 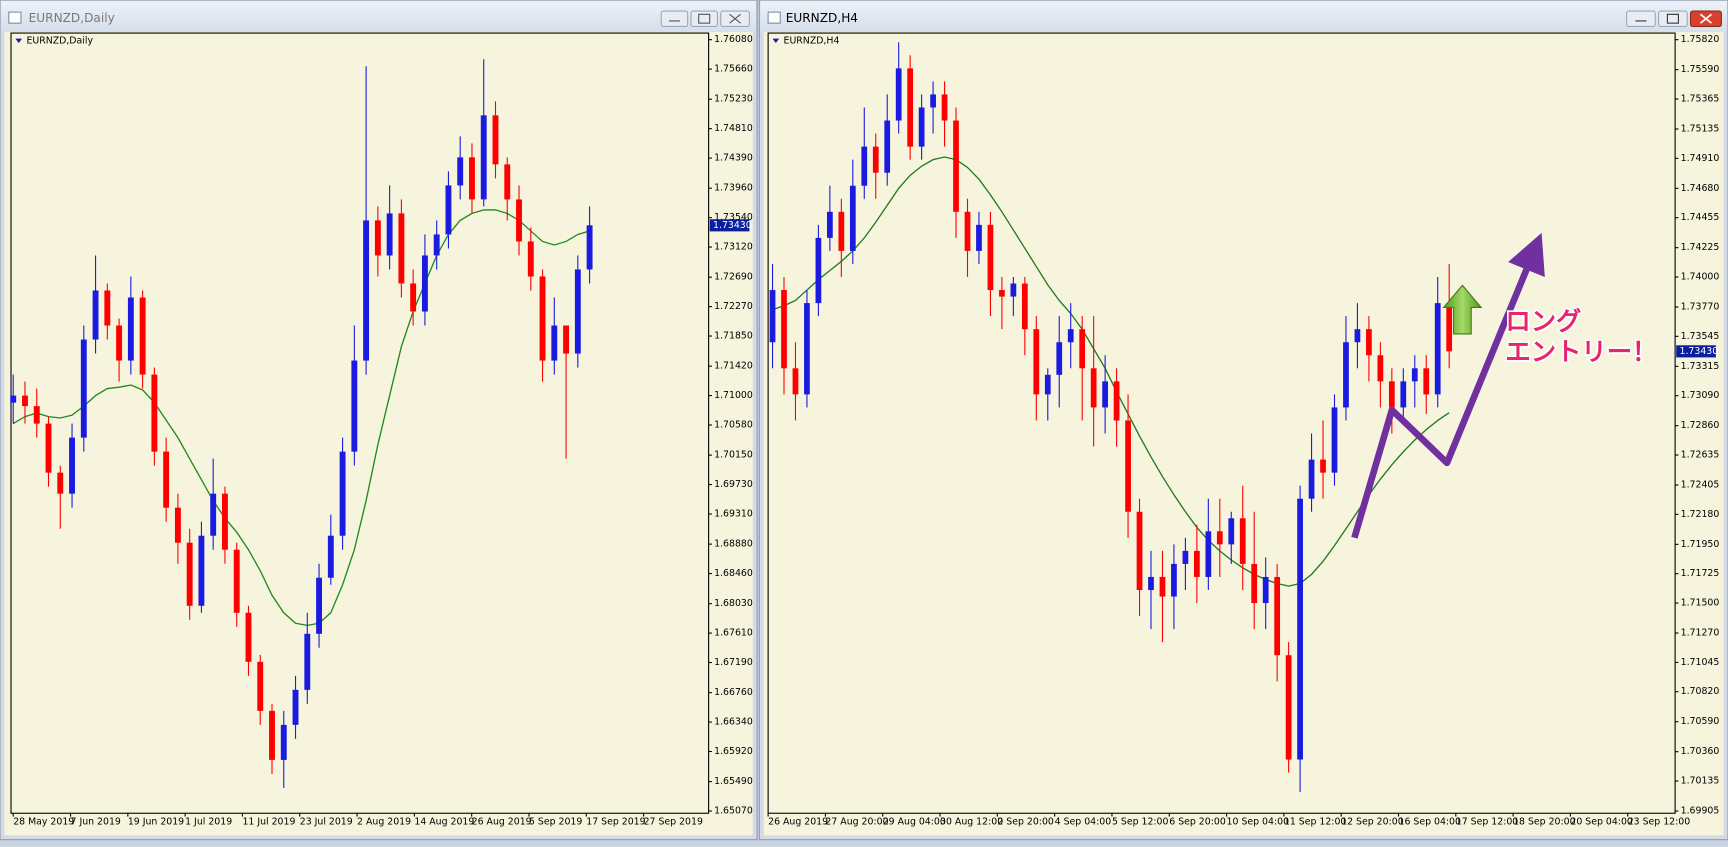 What do you see at coordinates (1140, 822) in the screenshot?
I see `x-tick-label: 5 Sep 12:00` at bounding box center [1140, 822].